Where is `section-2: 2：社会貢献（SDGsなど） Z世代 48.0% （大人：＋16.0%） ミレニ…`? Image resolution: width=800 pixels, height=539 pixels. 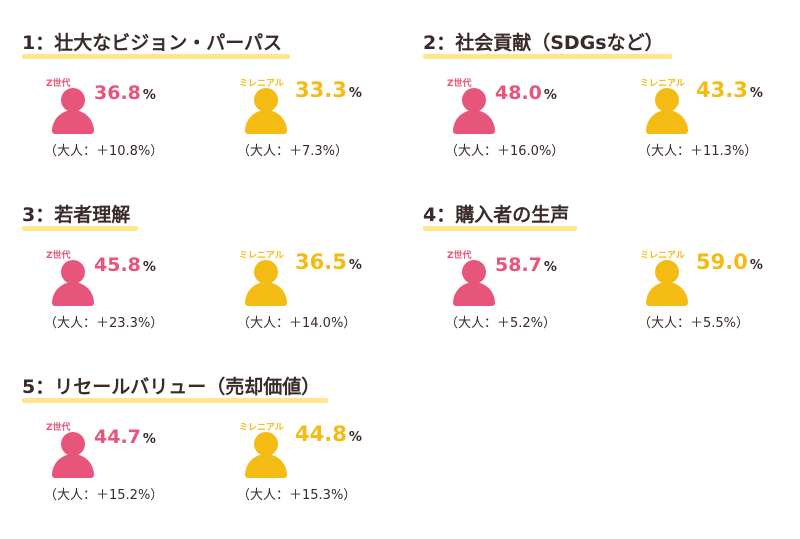 section-2: 2：社会貢献（SDGsなど） Z世代 48.0% （大人：＋16.0%） ミレニ… is located at coordinates (603, 101).